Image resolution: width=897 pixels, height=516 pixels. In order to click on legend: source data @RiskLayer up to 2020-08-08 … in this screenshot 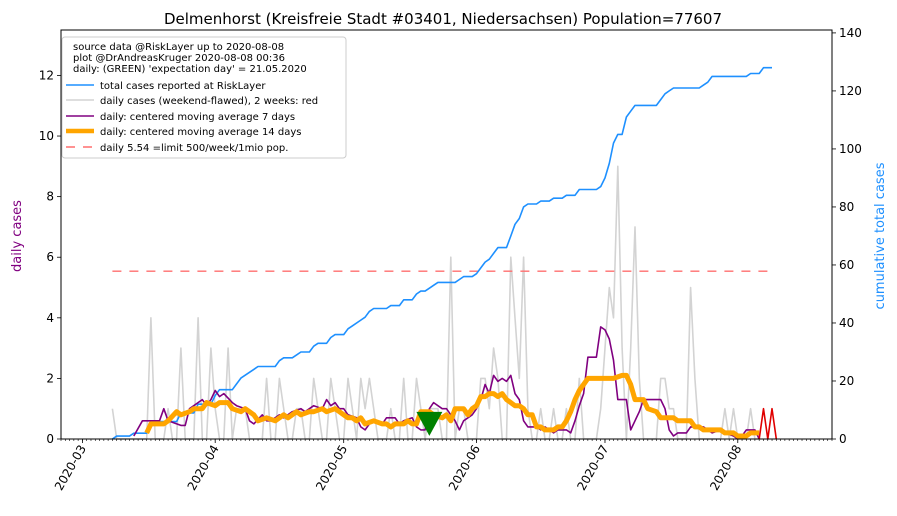, I will do `click(204, 97)`.